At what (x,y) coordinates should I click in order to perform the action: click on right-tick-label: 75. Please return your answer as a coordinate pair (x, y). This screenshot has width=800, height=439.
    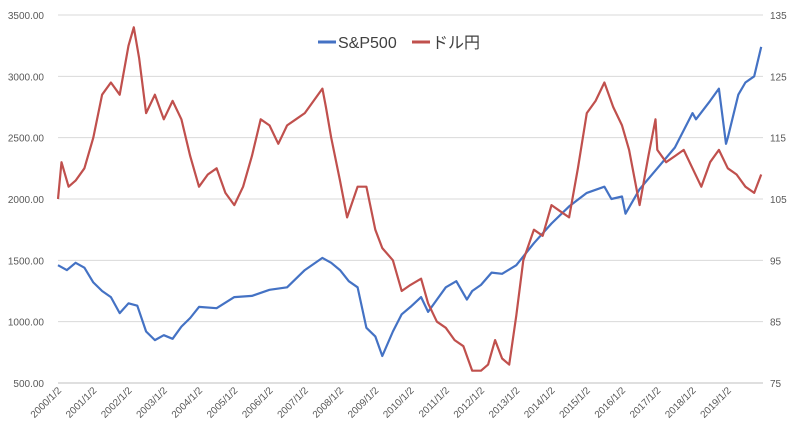
    Looking at the image, I should click on (776, 384).